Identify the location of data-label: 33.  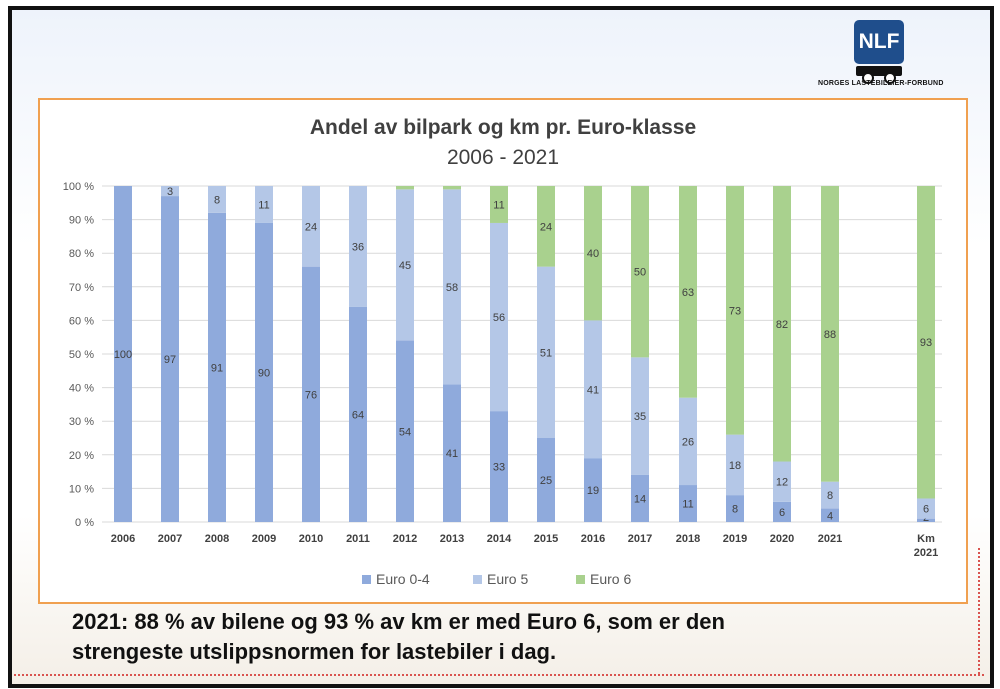
(499, 468).